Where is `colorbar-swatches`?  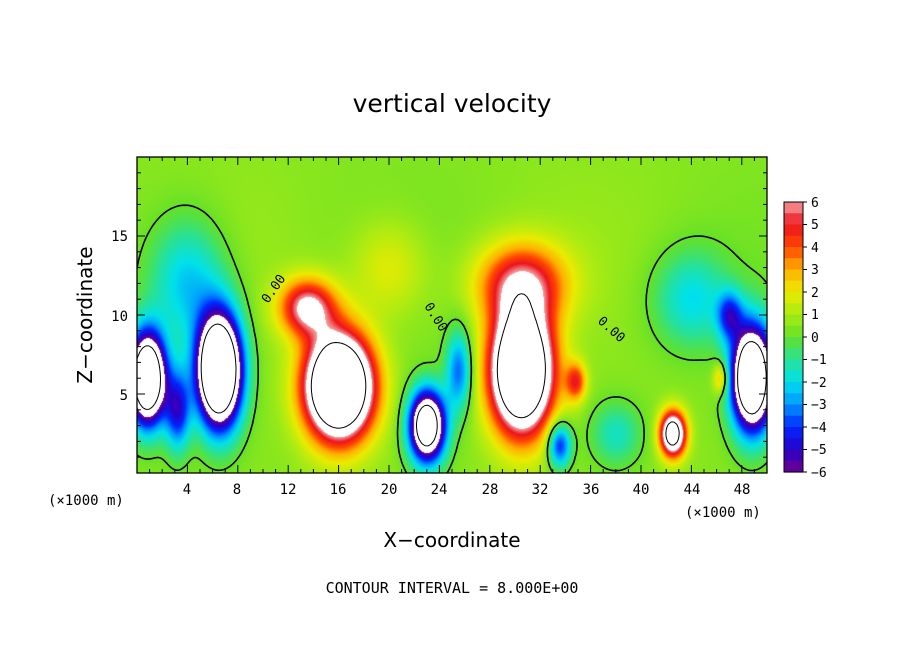
colorbar-swatches is located at coordinates (793, 337).